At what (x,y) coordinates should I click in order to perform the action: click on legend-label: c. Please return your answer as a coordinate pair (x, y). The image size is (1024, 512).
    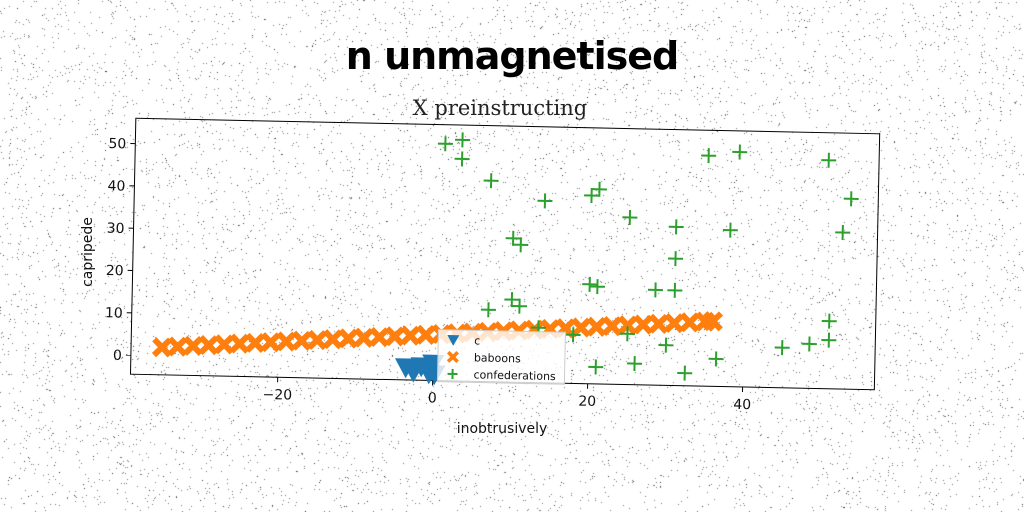
    Looking at the image, I should click on (477, 340).